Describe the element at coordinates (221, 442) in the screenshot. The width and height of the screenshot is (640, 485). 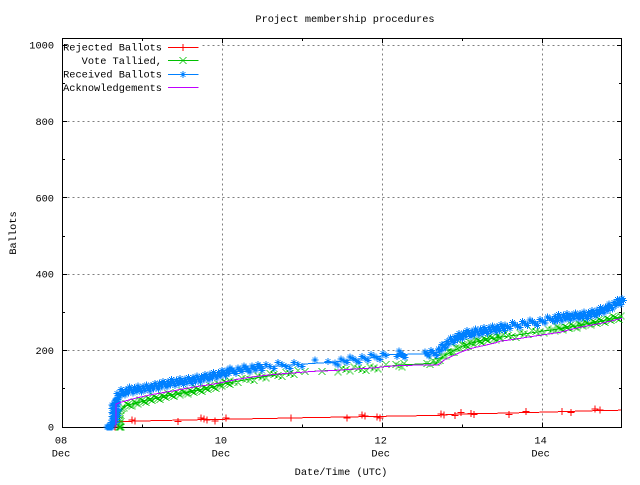
I see `svg-text: 10` at that location.